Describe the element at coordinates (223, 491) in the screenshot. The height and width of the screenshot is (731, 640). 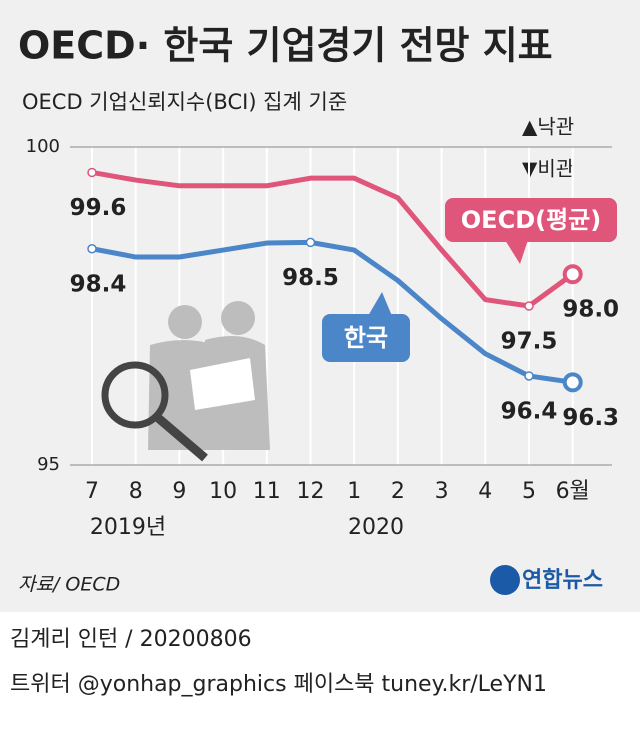
I see `x-tick-label: 10` at that location.